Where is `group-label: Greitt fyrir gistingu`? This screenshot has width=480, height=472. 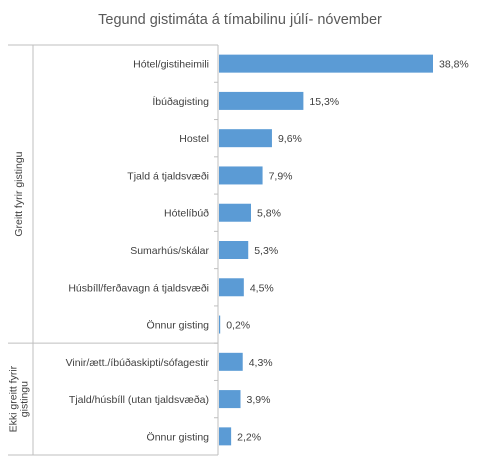 group-label: Greitt fyrir gistingu is located at coordinates (19, 193).